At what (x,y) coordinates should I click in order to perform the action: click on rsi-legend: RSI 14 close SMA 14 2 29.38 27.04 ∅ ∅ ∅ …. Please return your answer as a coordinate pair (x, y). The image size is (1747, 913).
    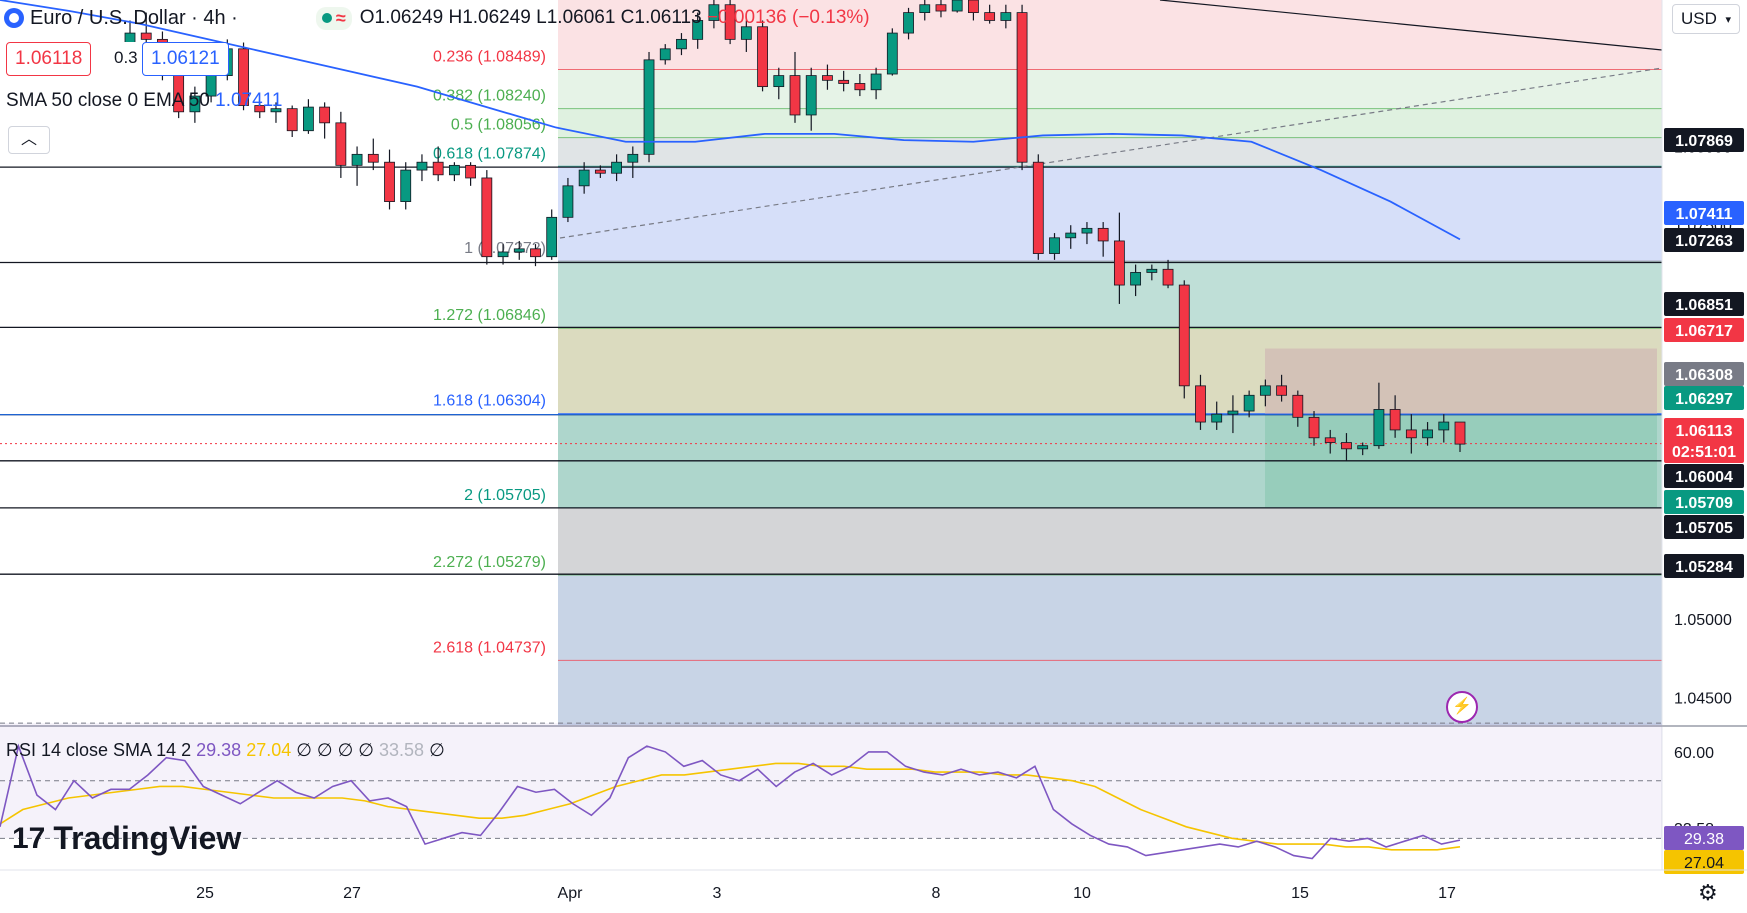
    Looking at the image, I should click on (225, 750).